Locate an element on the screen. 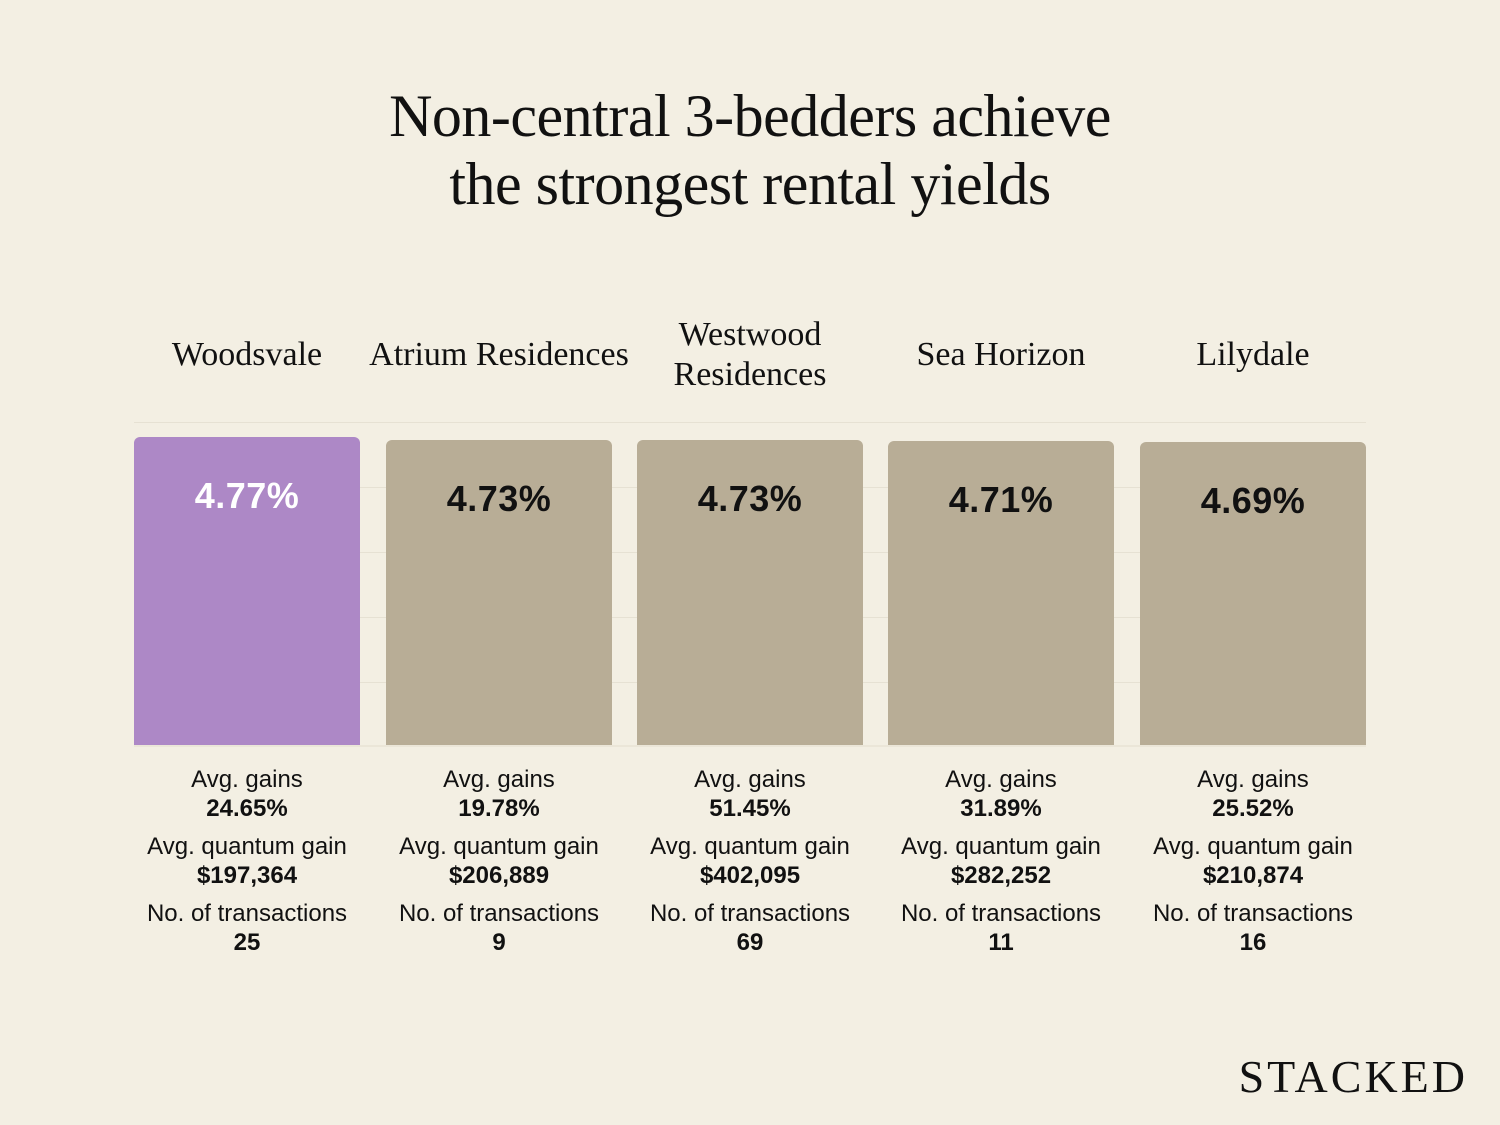 The height and width of the screenshot is (1125, 1500). avg-quantum-gain-value: $282,252 is located at coordinates (1001, 875).